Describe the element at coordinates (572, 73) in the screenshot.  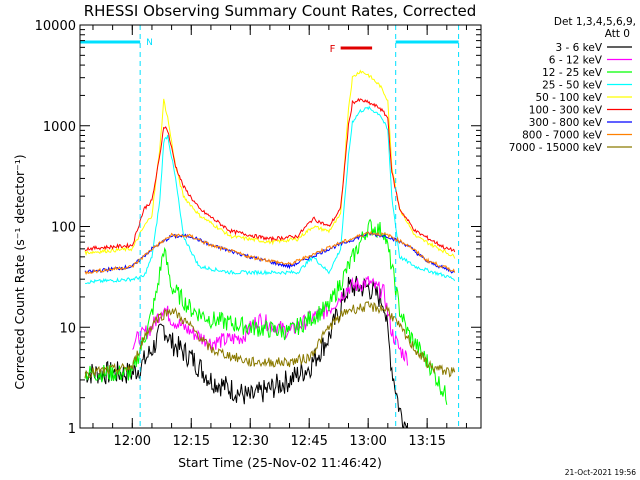
I see `legend-label-2: 12 - 25 keV` at that location.